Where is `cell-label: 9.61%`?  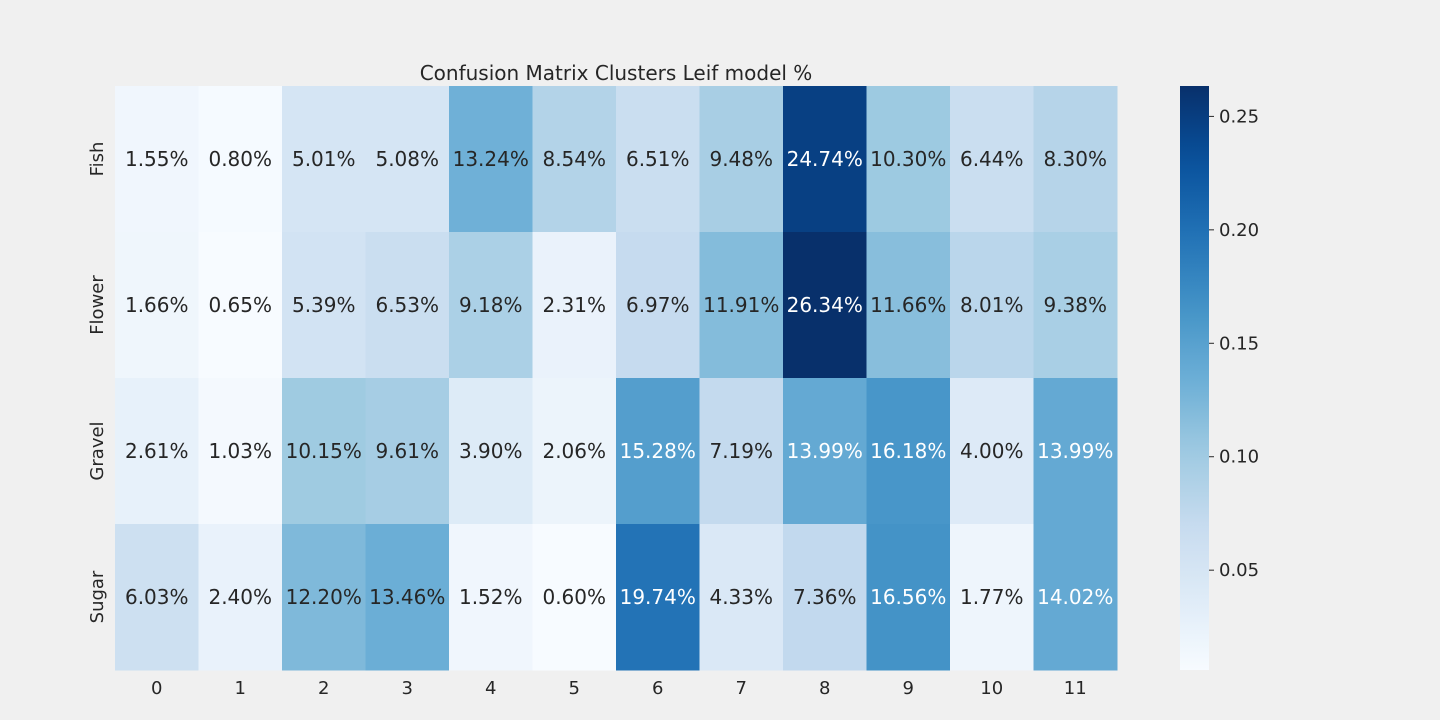 cell-label: 9.61% is located at coordinates (407, 451).